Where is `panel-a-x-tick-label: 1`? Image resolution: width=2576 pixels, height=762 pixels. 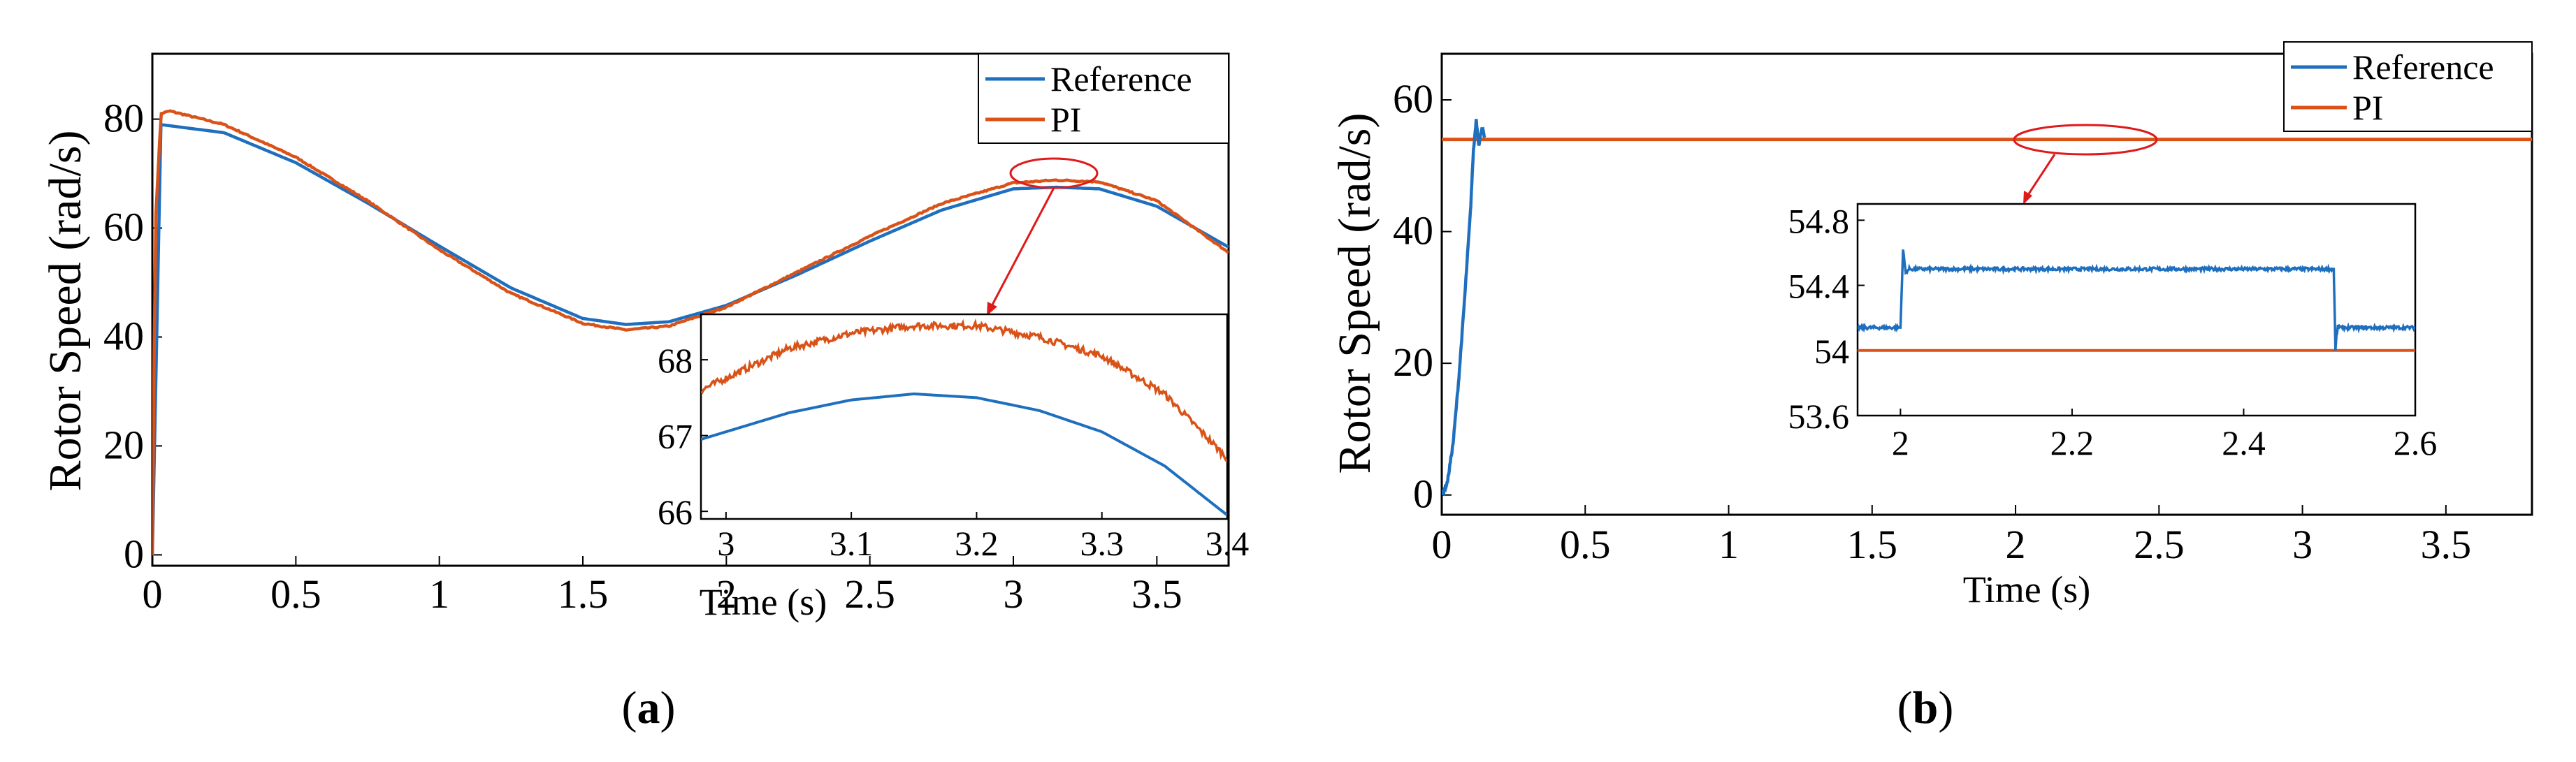
panel-a-x-tick-label: 1 is located at coordinates (439, 594).